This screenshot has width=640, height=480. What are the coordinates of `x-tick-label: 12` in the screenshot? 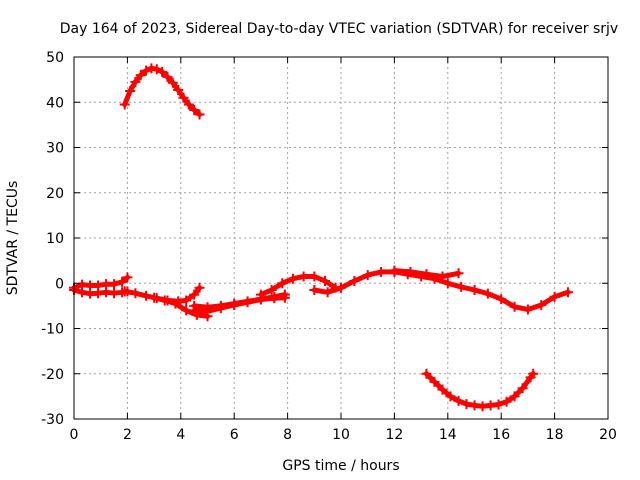 It's located at (394, 435).